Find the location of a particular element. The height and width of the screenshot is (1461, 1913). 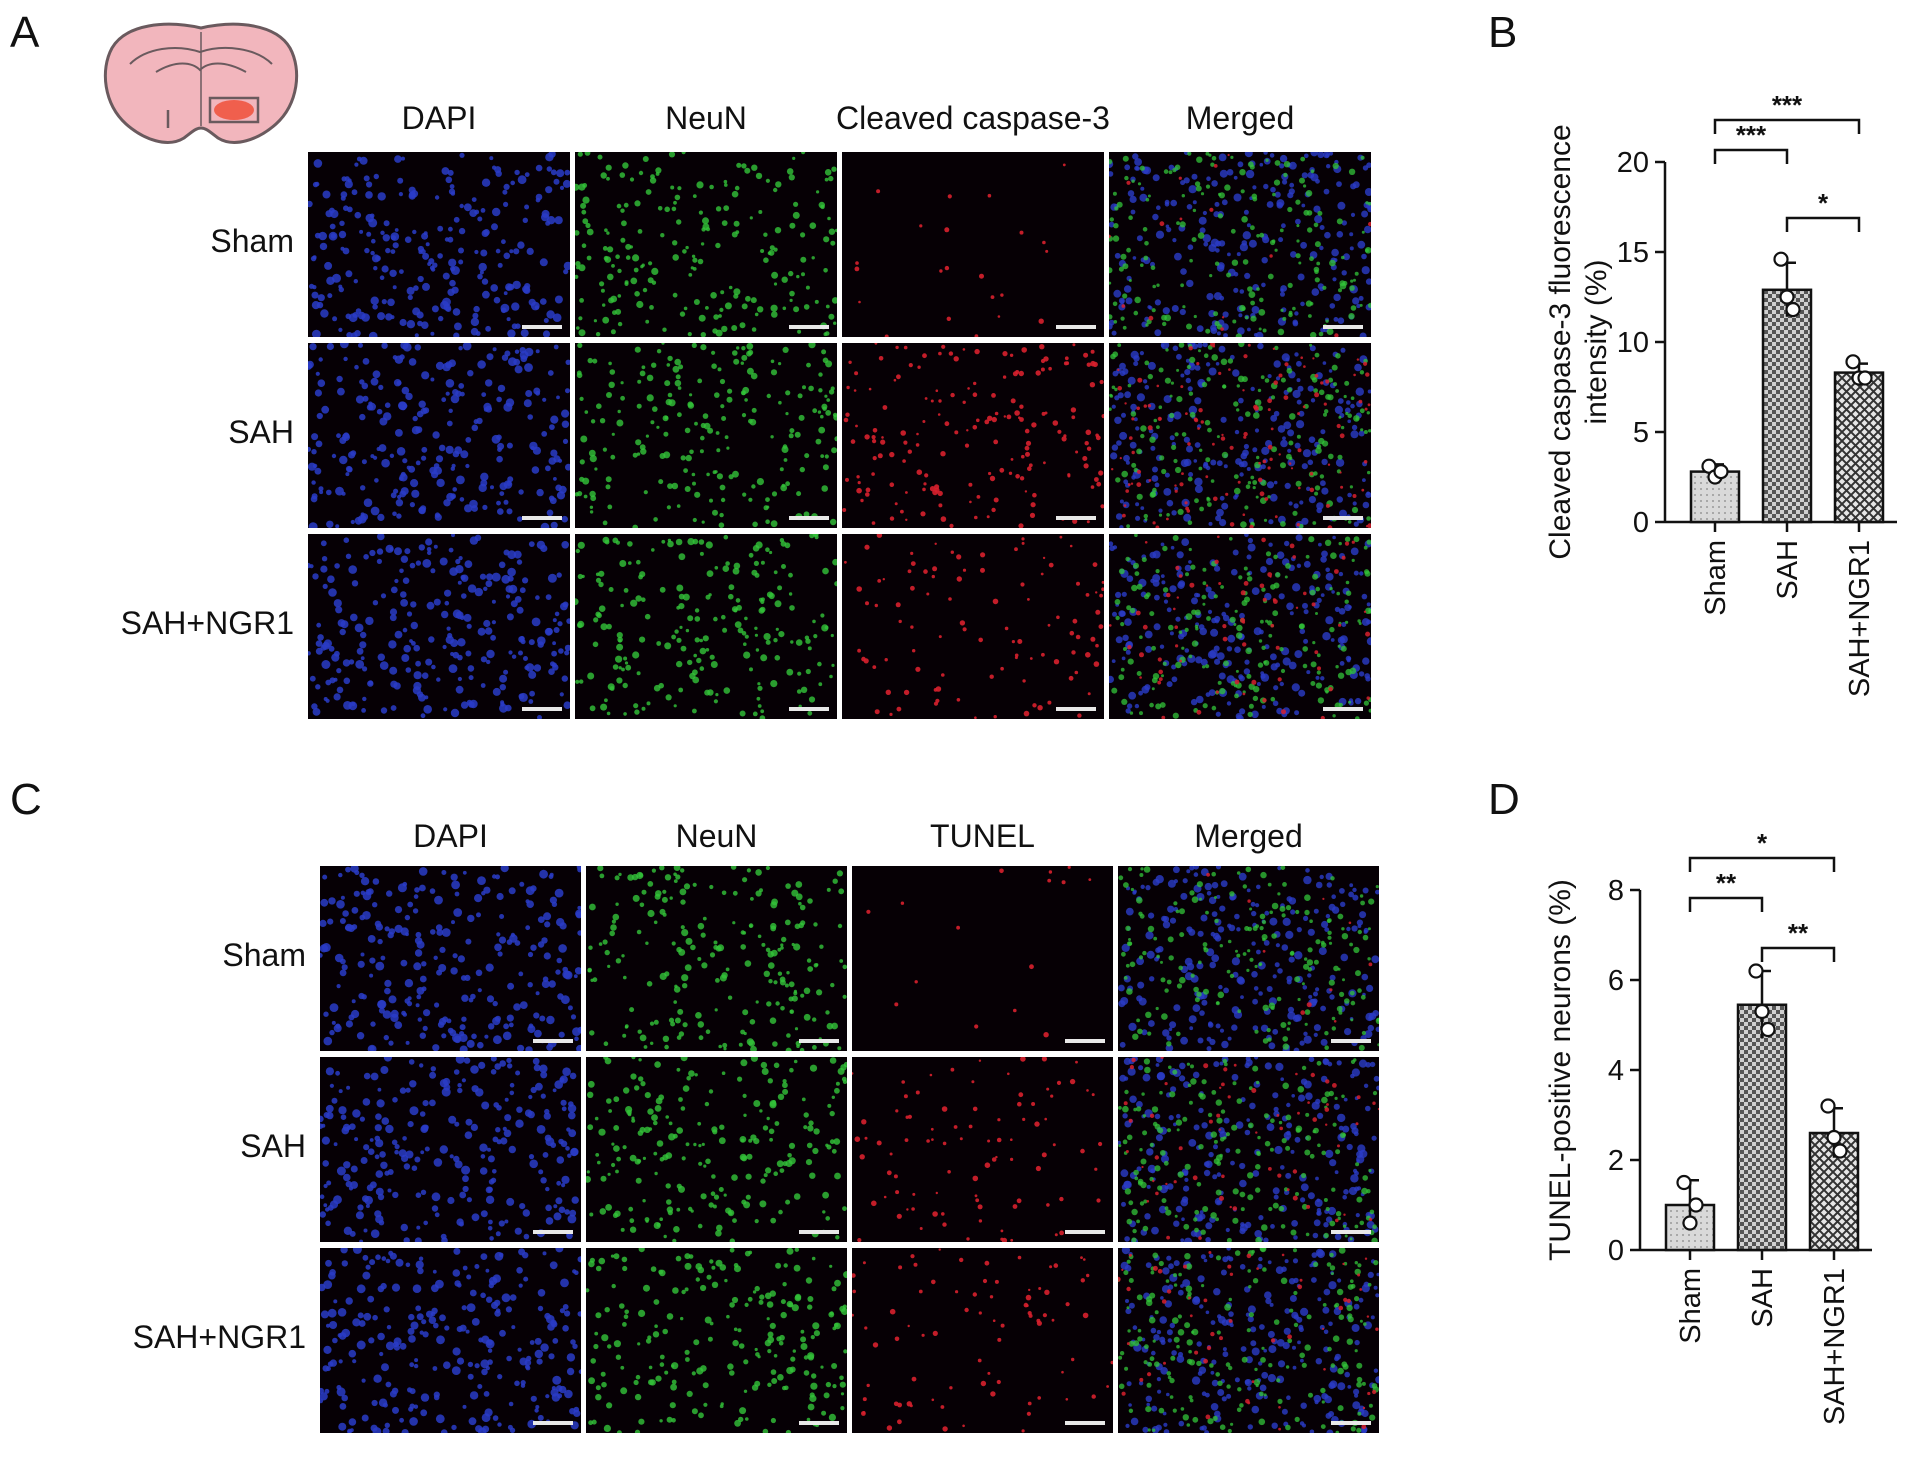

column-header-c-3: Merged is located at coordinates (1248, 836).